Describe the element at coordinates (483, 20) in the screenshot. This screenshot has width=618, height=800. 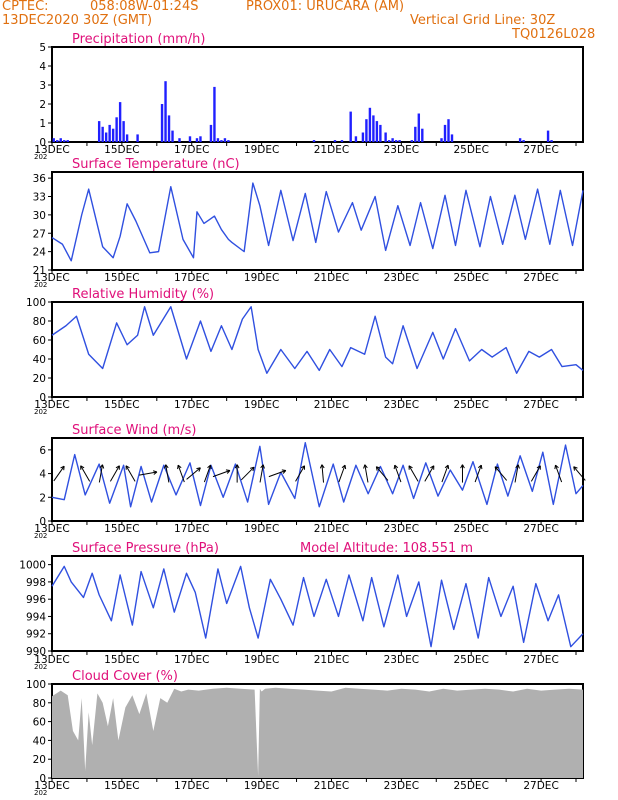
I see `header-grid-note: Vertical Grid Line: 30Z` at that location.